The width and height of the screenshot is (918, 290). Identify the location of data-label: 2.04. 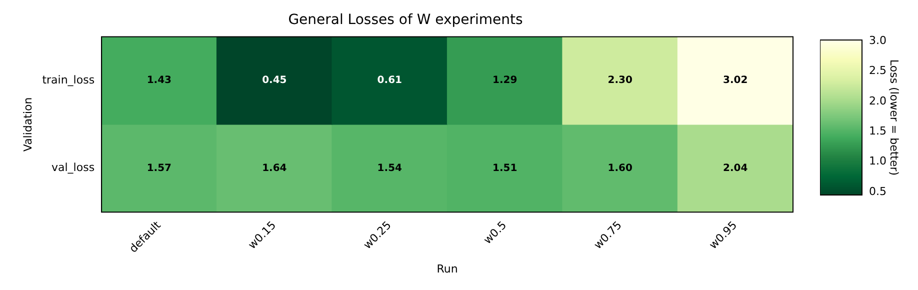
(735, 168).